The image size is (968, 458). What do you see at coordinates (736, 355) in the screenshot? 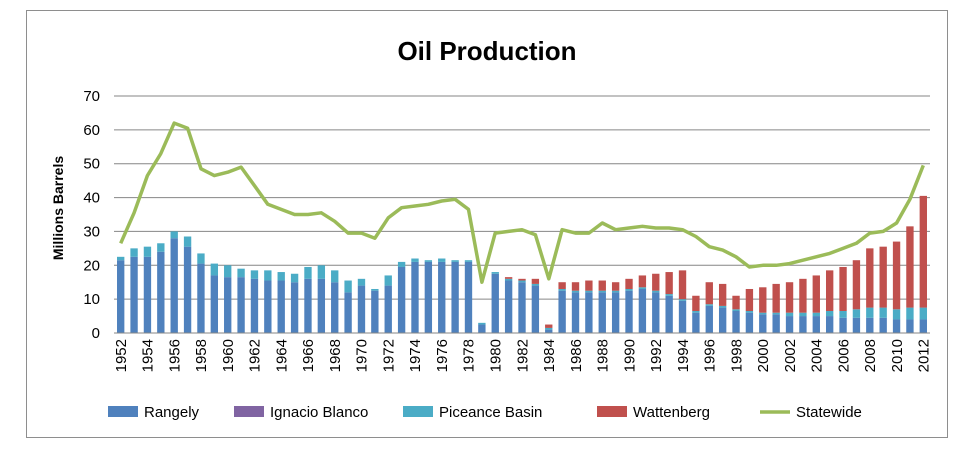
I see `x-tick-label: 1998` at bounding box center [736, 355].